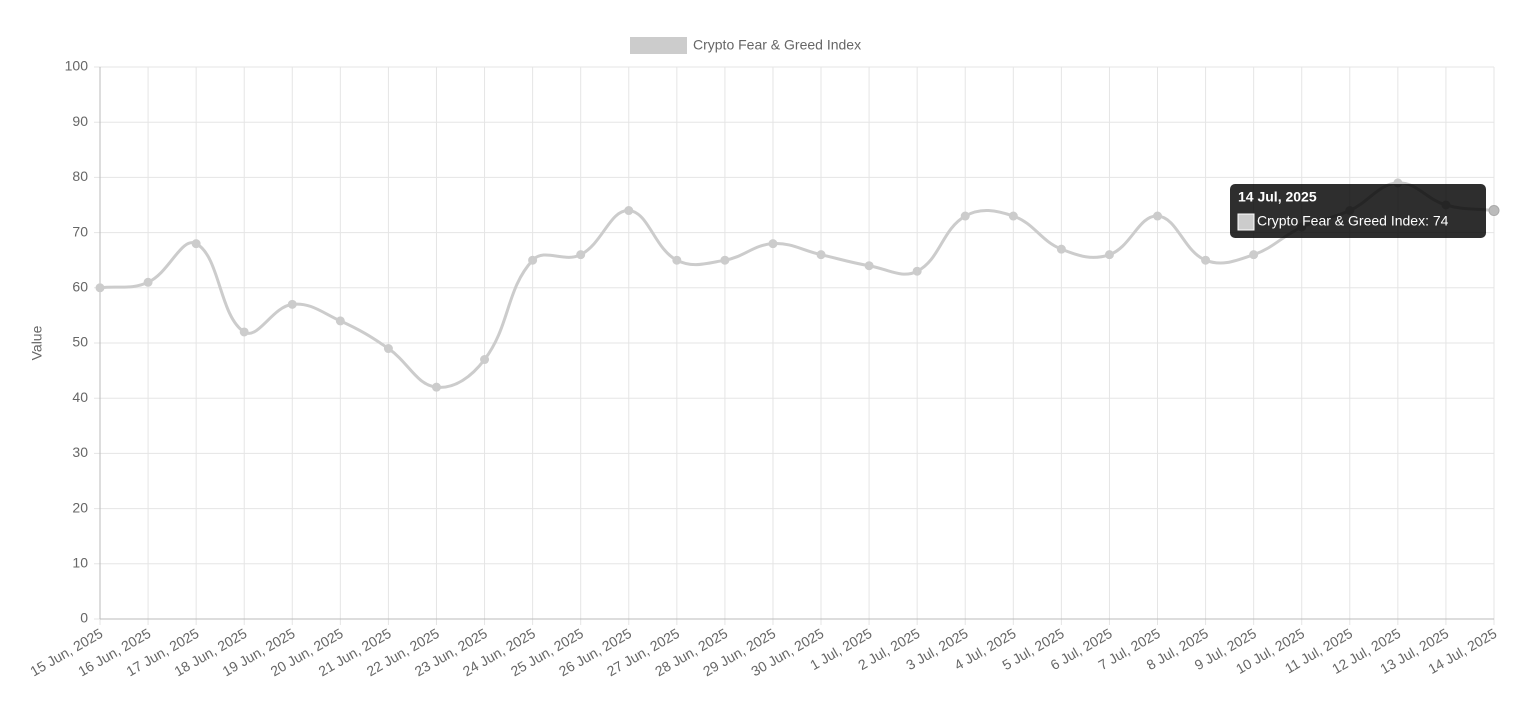  Describe the element at coordinates (777, 45) in the screenshot. I see `legend-label: Crypto Fear & Greed Index` at that location.